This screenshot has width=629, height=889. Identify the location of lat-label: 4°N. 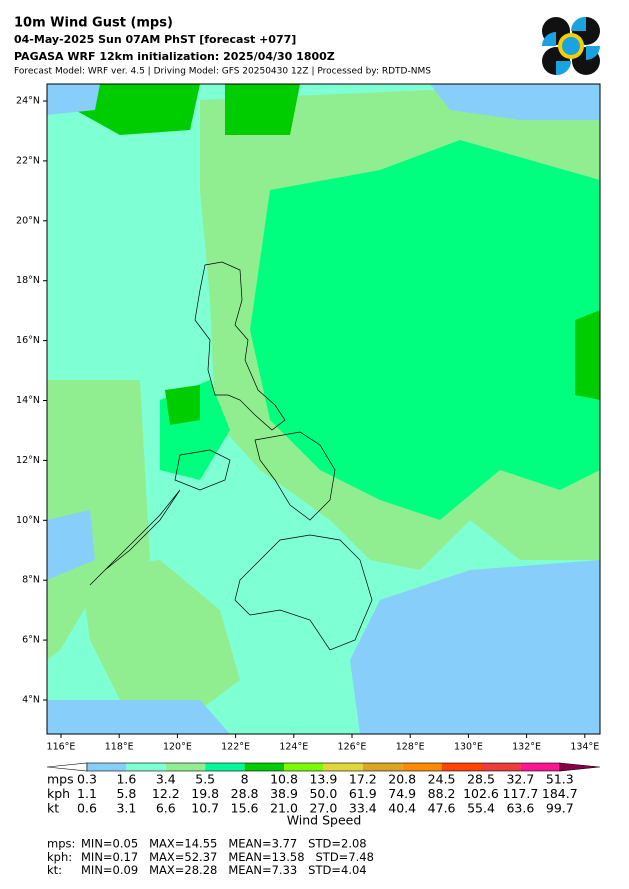
(31, 700).